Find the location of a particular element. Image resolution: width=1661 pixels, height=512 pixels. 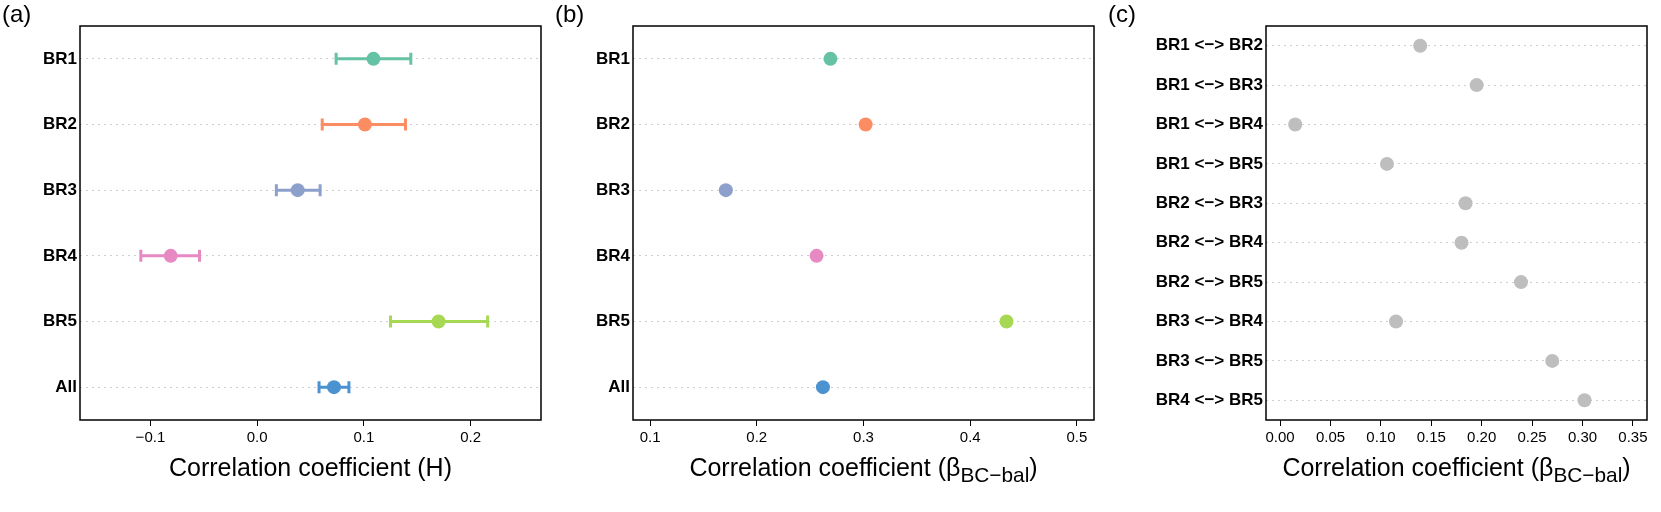

y-tick-label: BR3 <−> BR5 is located at coordinates (1209, 360).